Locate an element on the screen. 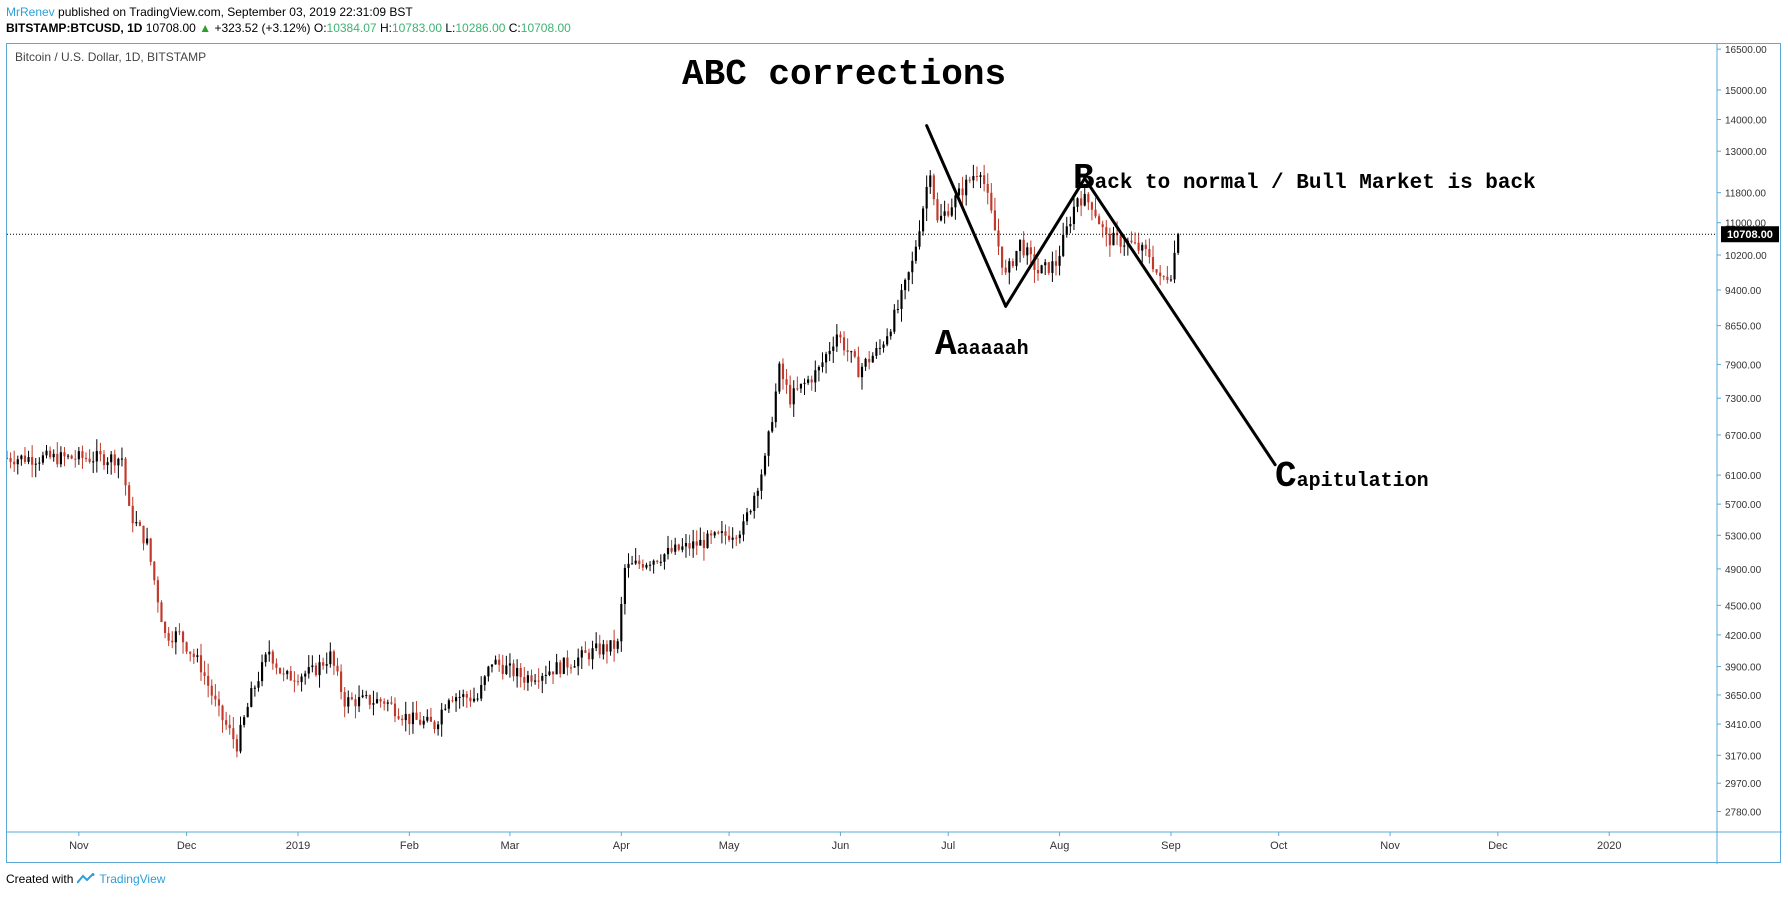 The width and height of the screenshot is (1788, 899). author-link: MrRenev is located at coordinates (30, 12).